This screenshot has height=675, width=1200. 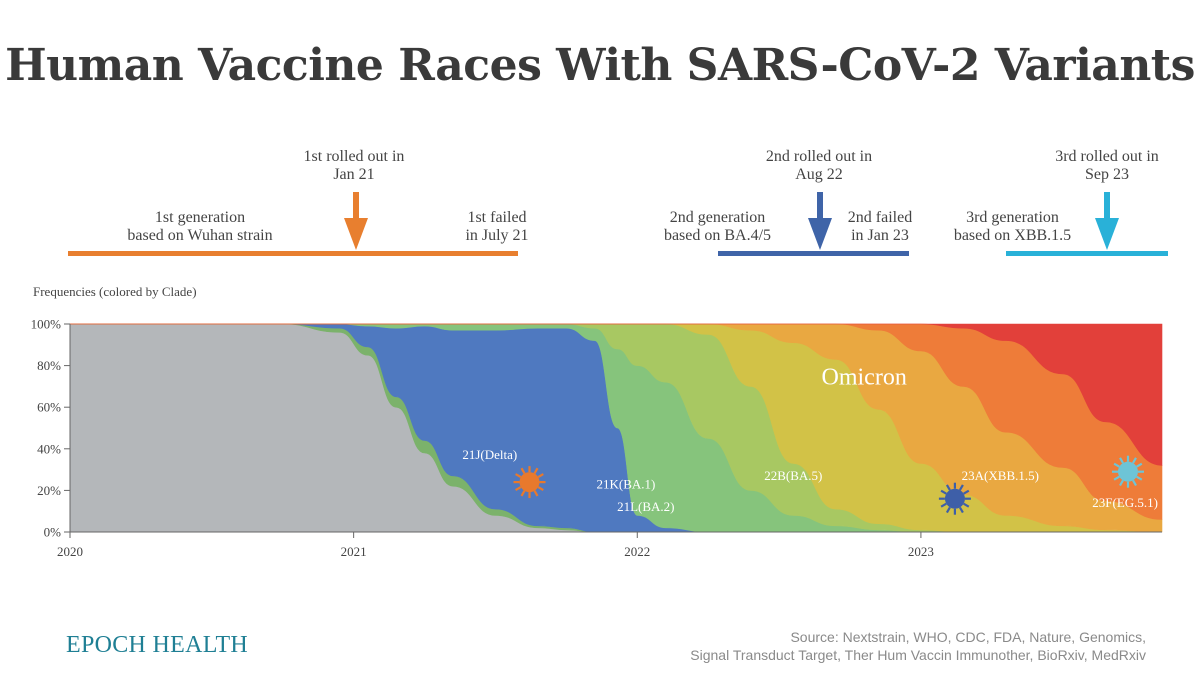 I want to click on gen1-rollout-label: 1st rolled out in Jan 21, so click(x=354, y=166).